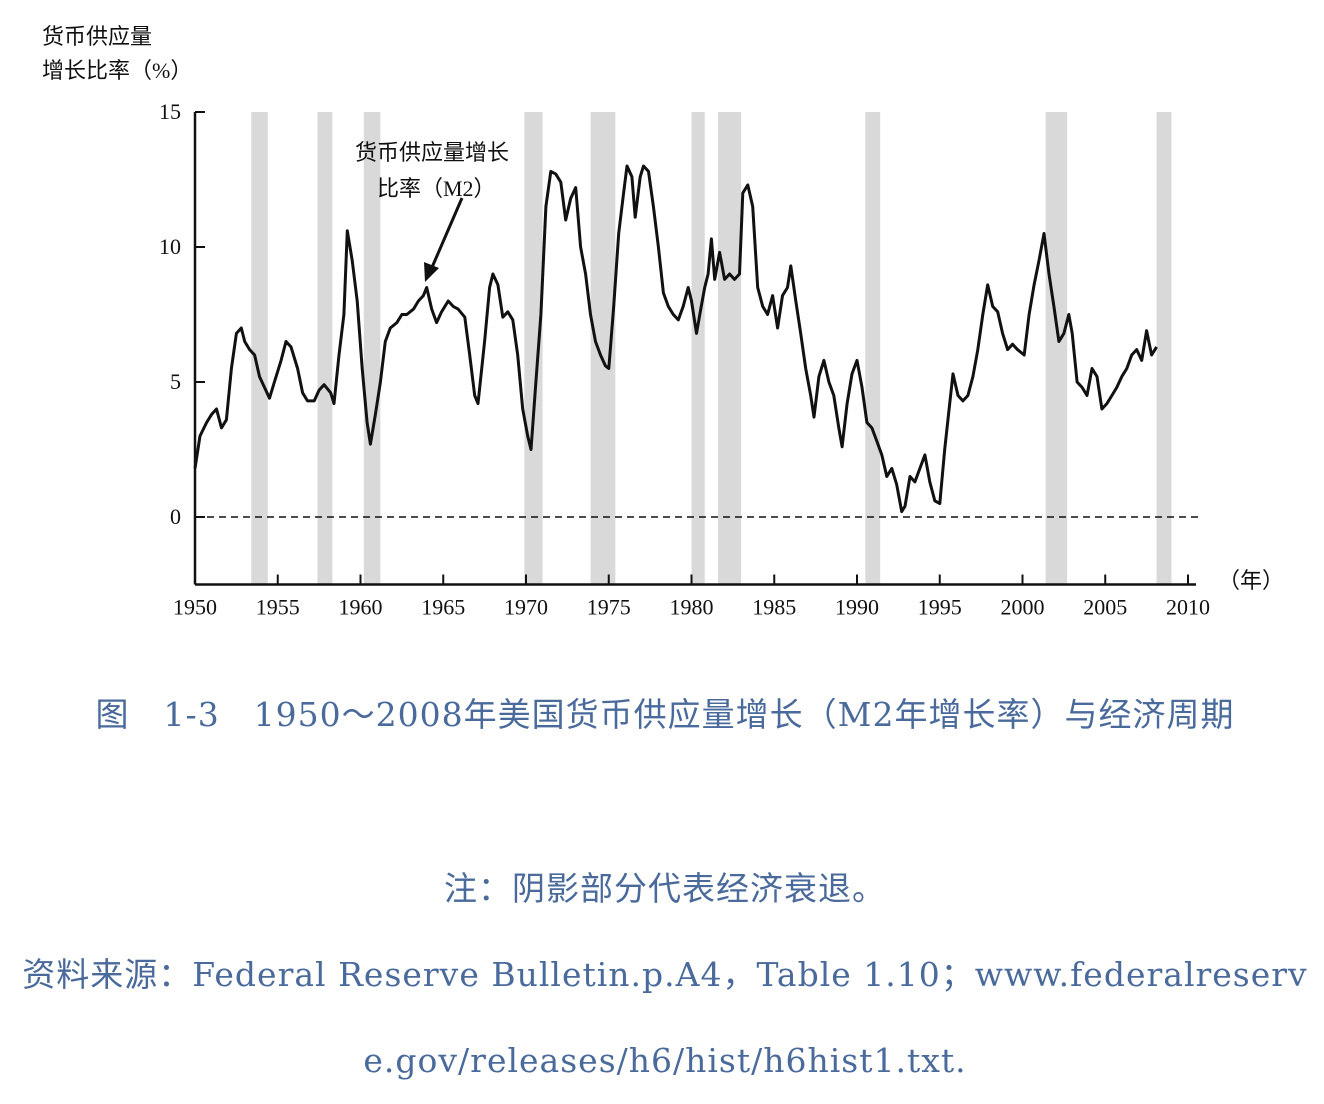 The height and width of the screenshot is (1104, 1324). Describe the element at coordinates (361, 607) in the screenshot. I see `x-tick-label: 1960` at that location.